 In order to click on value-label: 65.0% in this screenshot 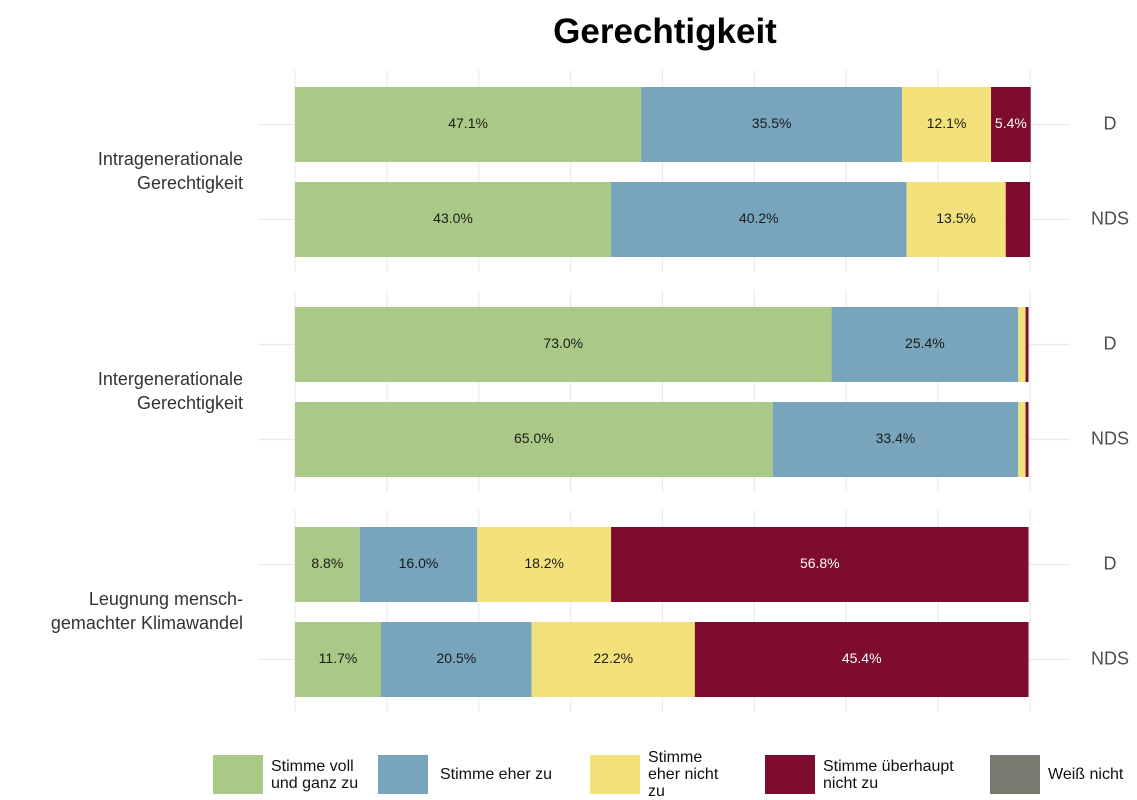, I will do `click(534, 438)`.